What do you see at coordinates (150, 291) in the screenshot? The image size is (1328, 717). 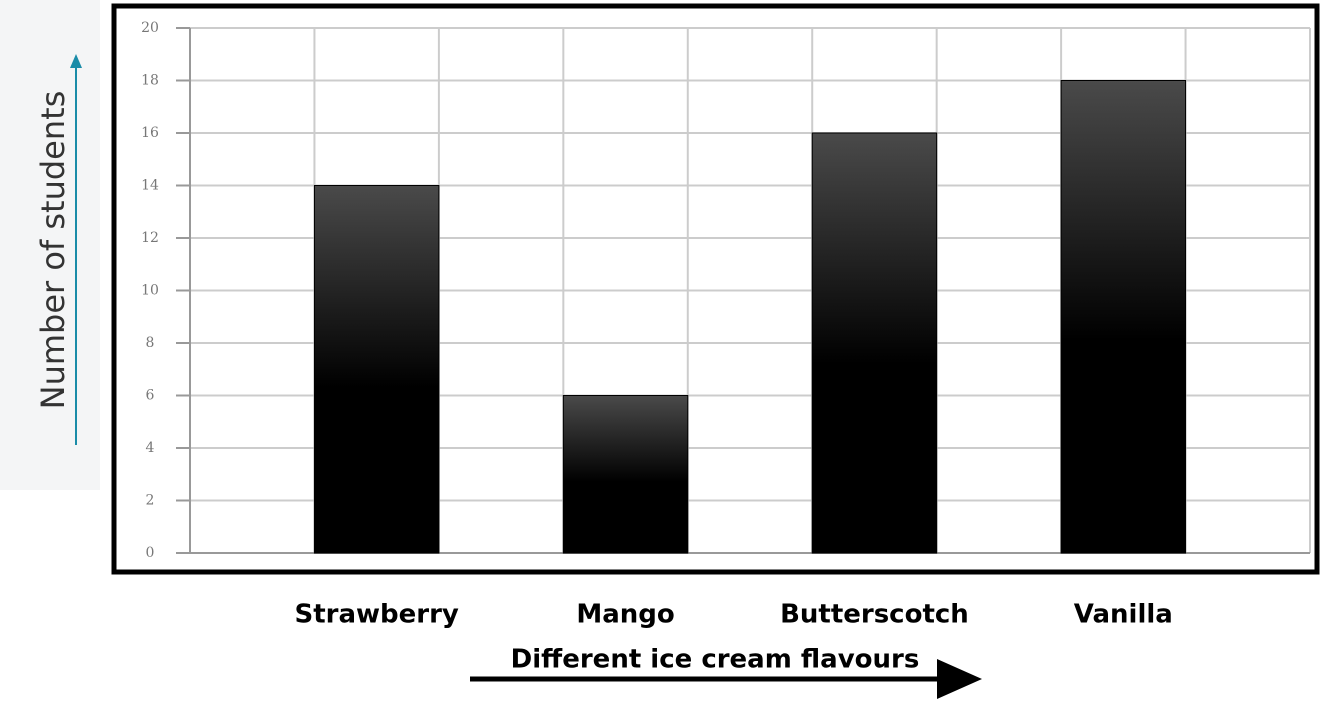 I see `y-tick-label: 10` at bounding box center [150, 291].